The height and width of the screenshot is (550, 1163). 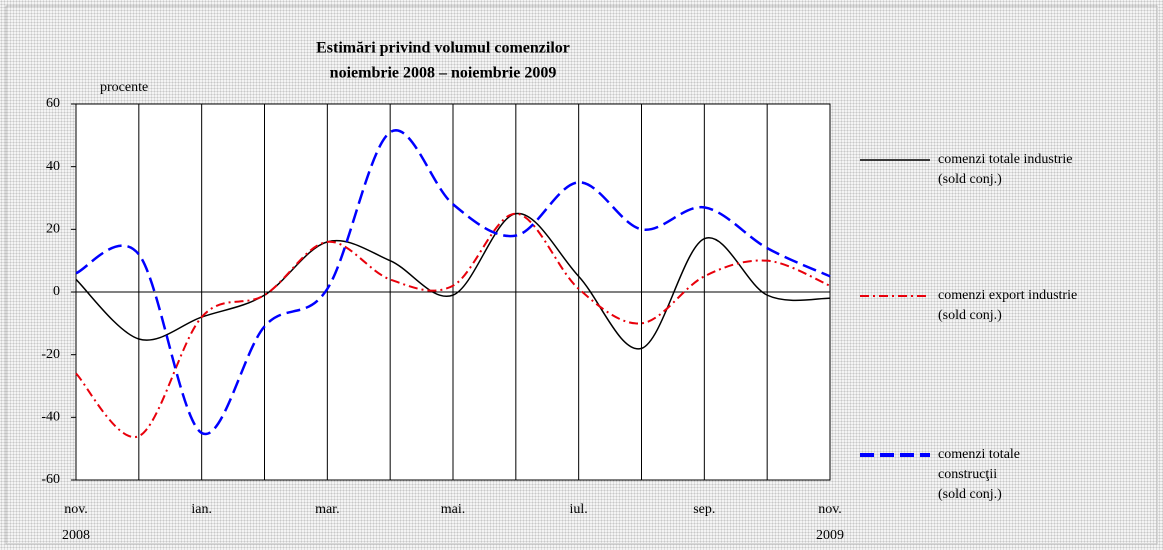 I want to click on x-tick-label: mar., so click(x=327, y=509).